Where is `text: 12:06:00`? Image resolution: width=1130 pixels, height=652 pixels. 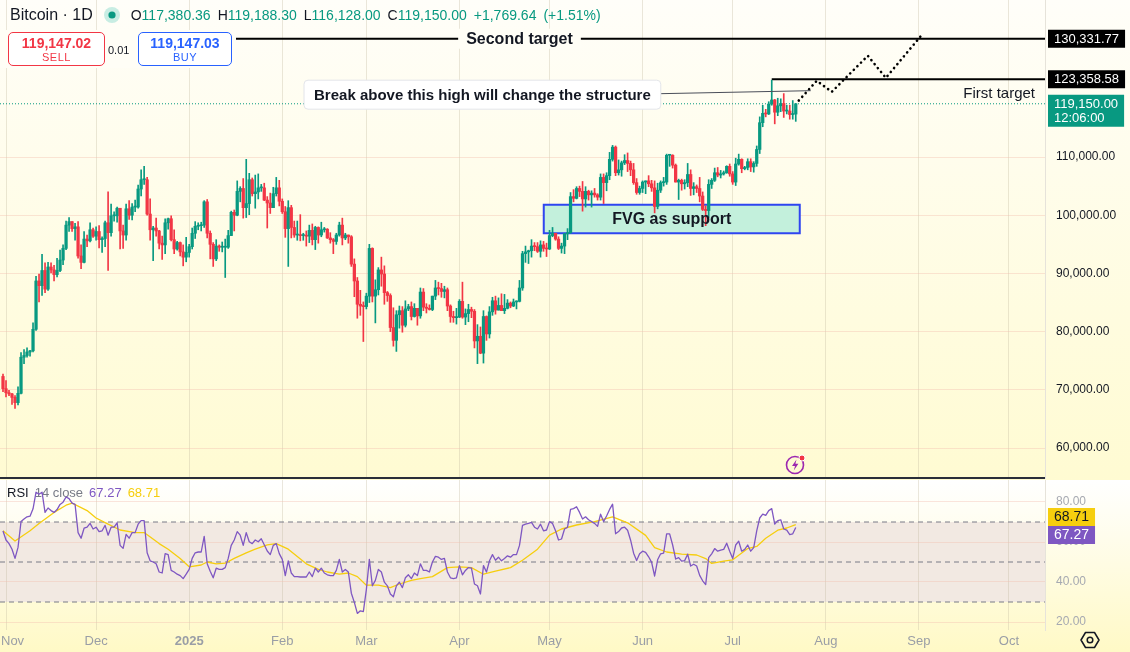 text: 12:06:00 is located at coordinates (1079, 118).